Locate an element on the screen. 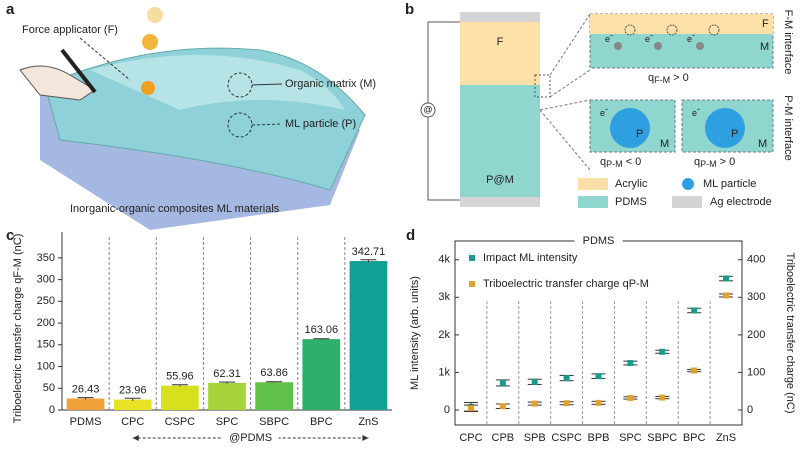 This screenshot has width=800, height=453. y-tick-label: 2k is located at coordinates (444, 335).